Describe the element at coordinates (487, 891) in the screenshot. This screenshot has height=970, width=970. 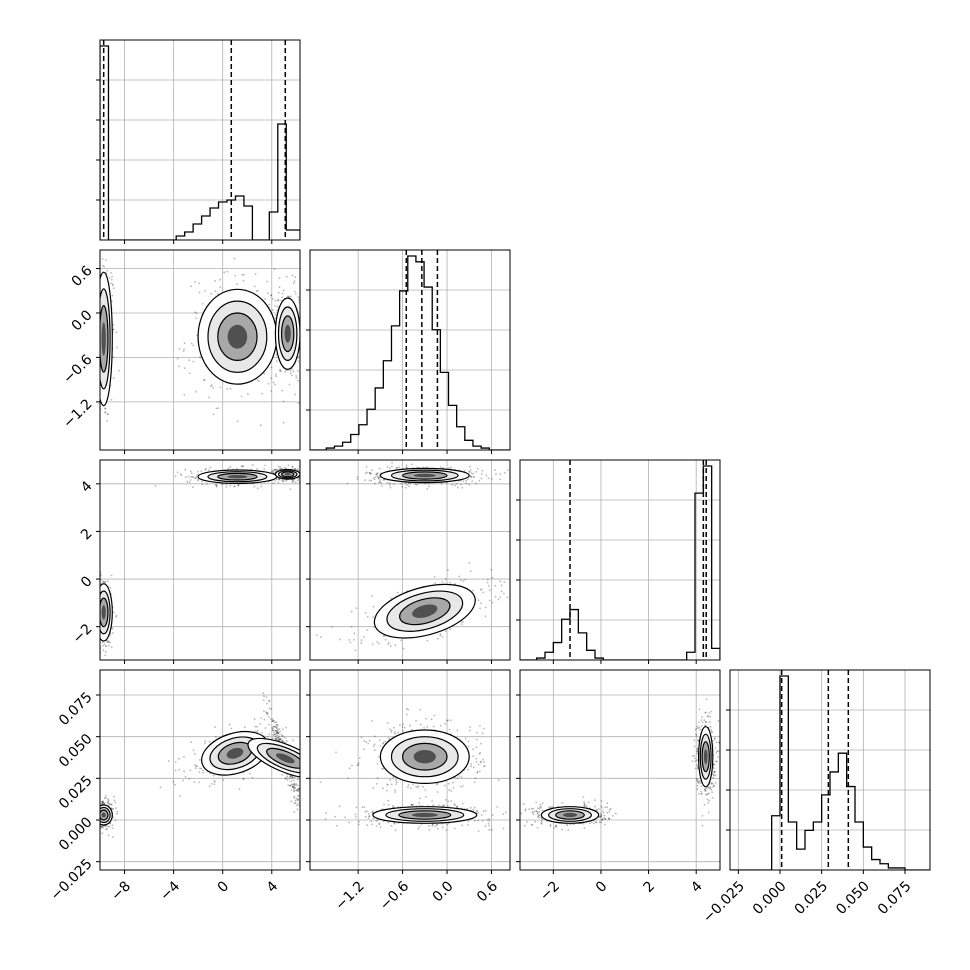
I see `x-tick-label: 0.6` at that location.